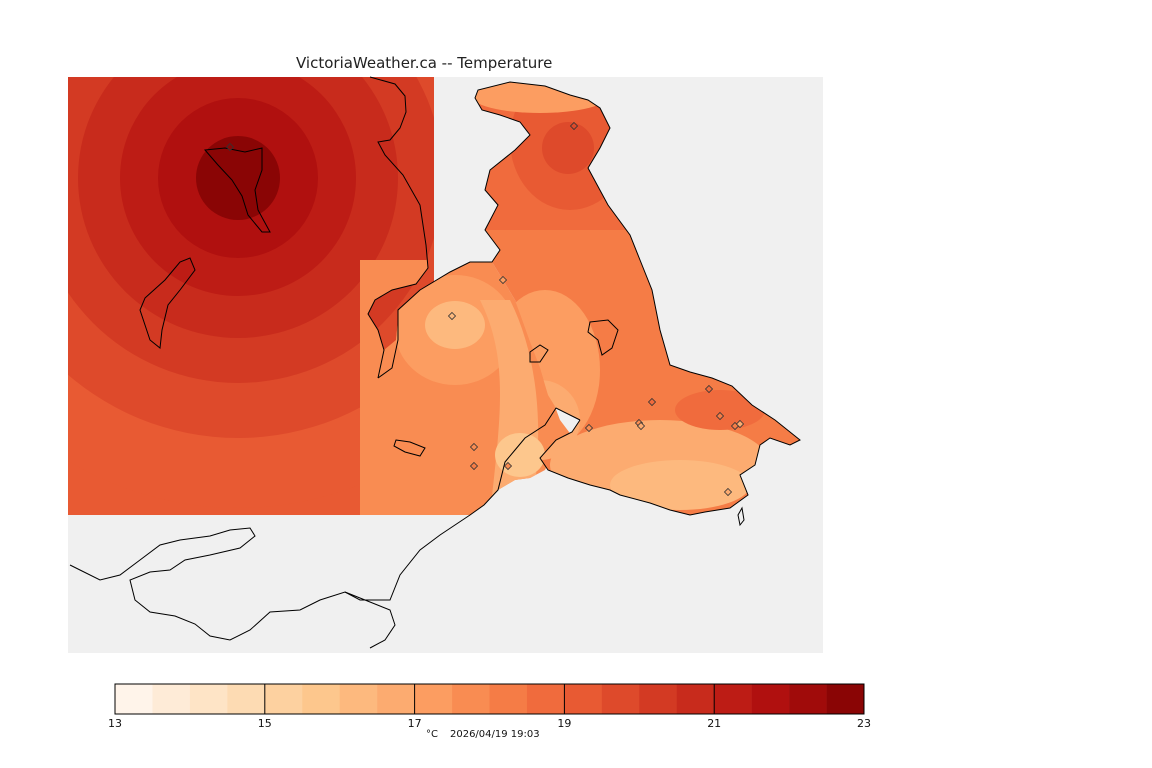  What do you see at coordinates (237, 190) in the screenshot?
I see `lake-outline` at bounding box center [237, 190].